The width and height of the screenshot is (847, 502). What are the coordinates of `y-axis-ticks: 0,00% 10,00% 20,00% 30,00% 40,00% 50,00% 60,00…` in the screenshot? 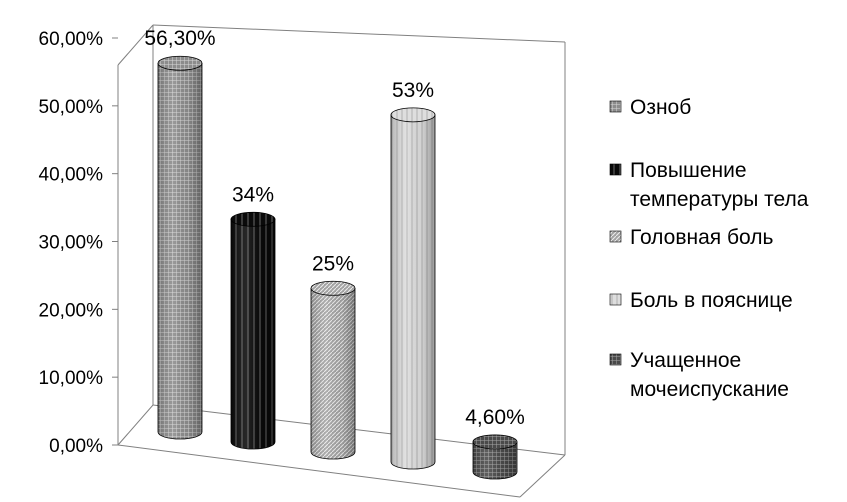 It's located at (78, 243).